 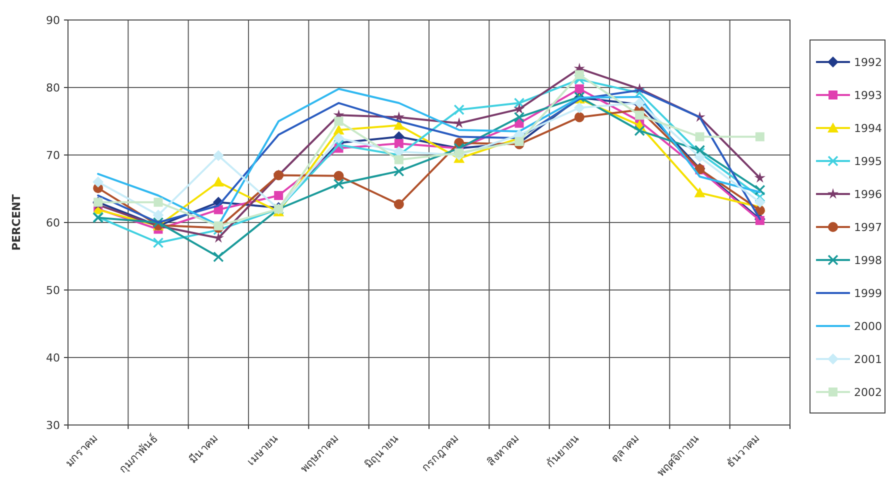 I want to click on legend-label: 1997, so click(x=868, y=227).